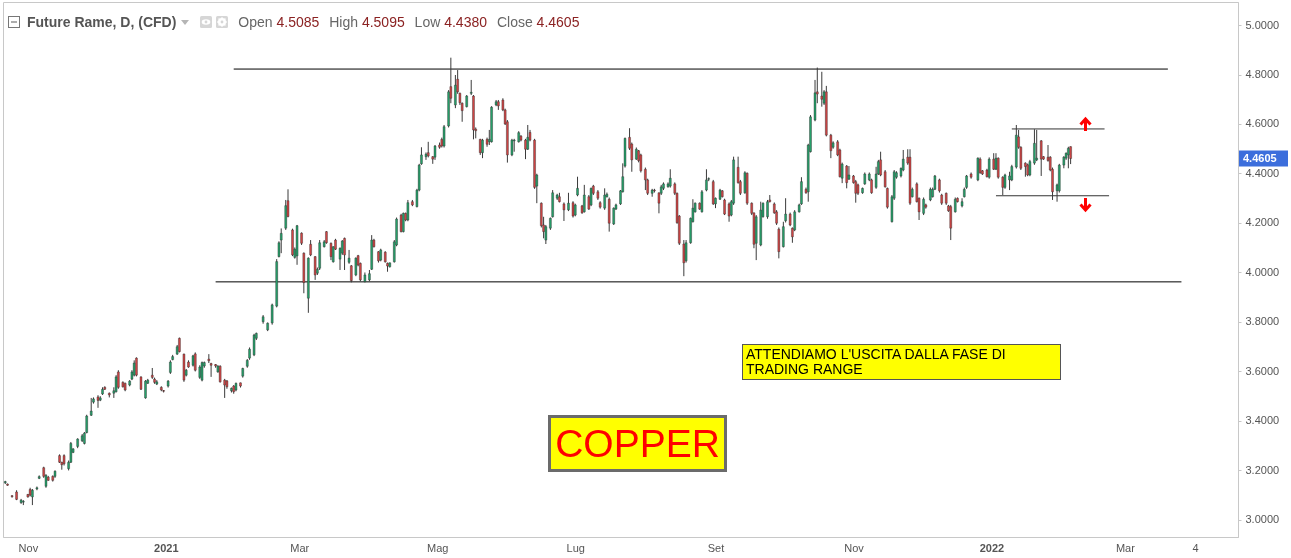  Describe the element at coordinates (1262, 370) in the screenshot. I see `y-tick-label: 3.6000` at that location.